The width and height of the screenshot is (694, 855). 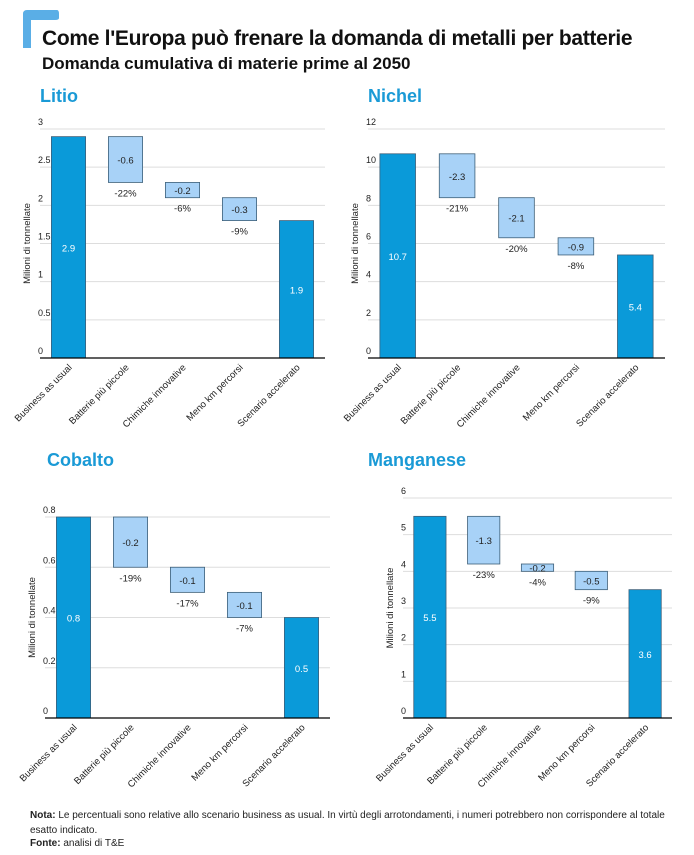 I want to click on percent-label: -17%, so click(x=187, y=603).